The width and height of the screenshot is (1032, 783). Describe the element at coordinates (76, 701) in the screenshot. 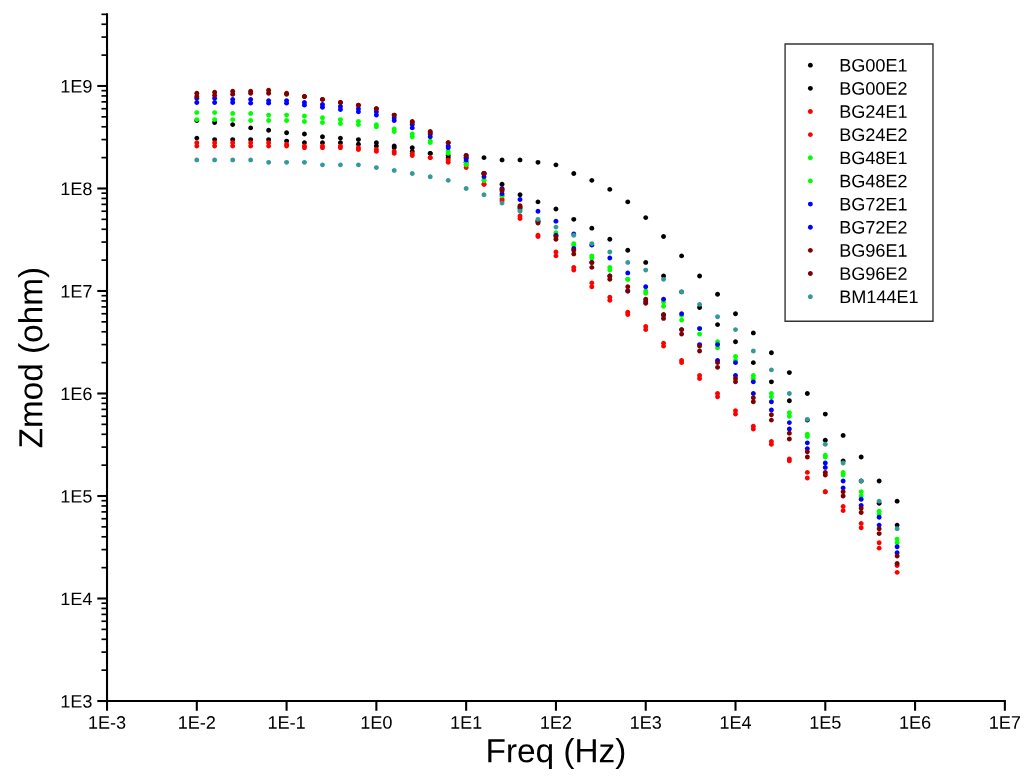

I see `y-tick-label: 1E3` at that location.